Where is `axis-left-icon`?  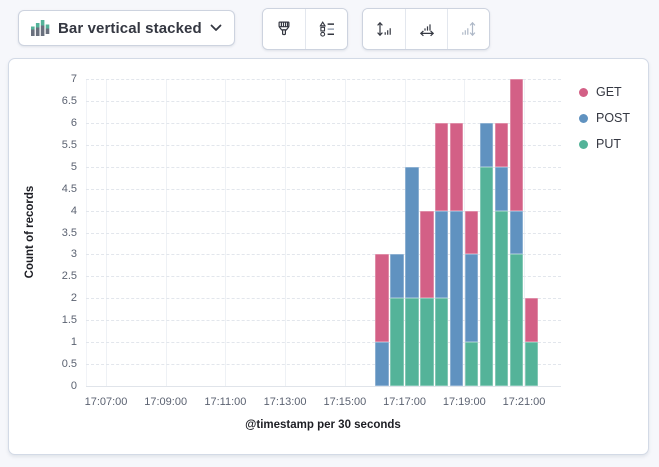
axis-left-icon is located at coordinates (384, 29).